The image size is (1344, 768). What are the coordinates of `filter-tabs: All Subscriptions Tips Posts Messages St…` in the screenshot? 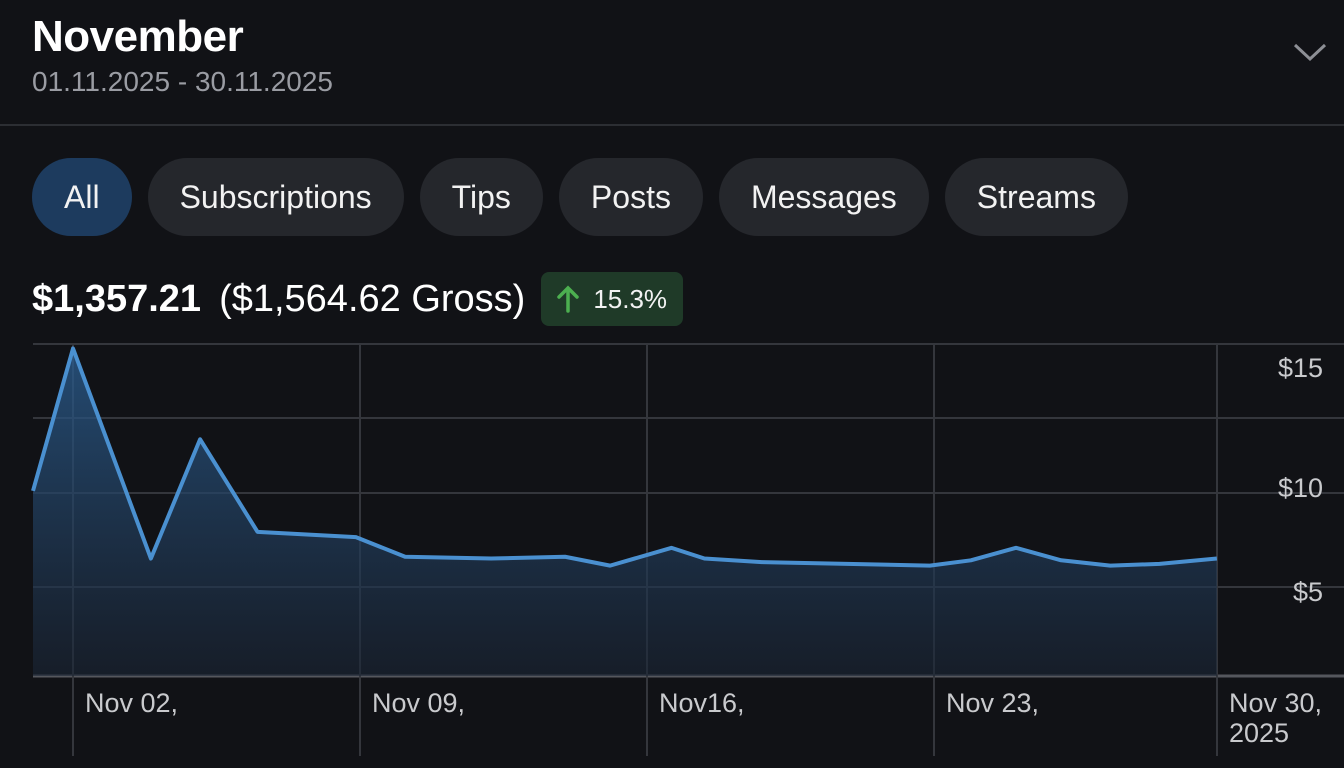 It's located at (580, 197).